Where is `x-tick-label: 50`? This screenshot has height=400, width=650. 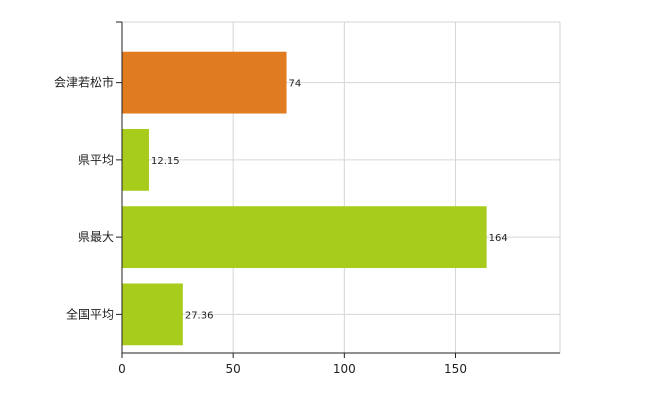 x-tick-label: 50 is located at coordinates (233, 369).